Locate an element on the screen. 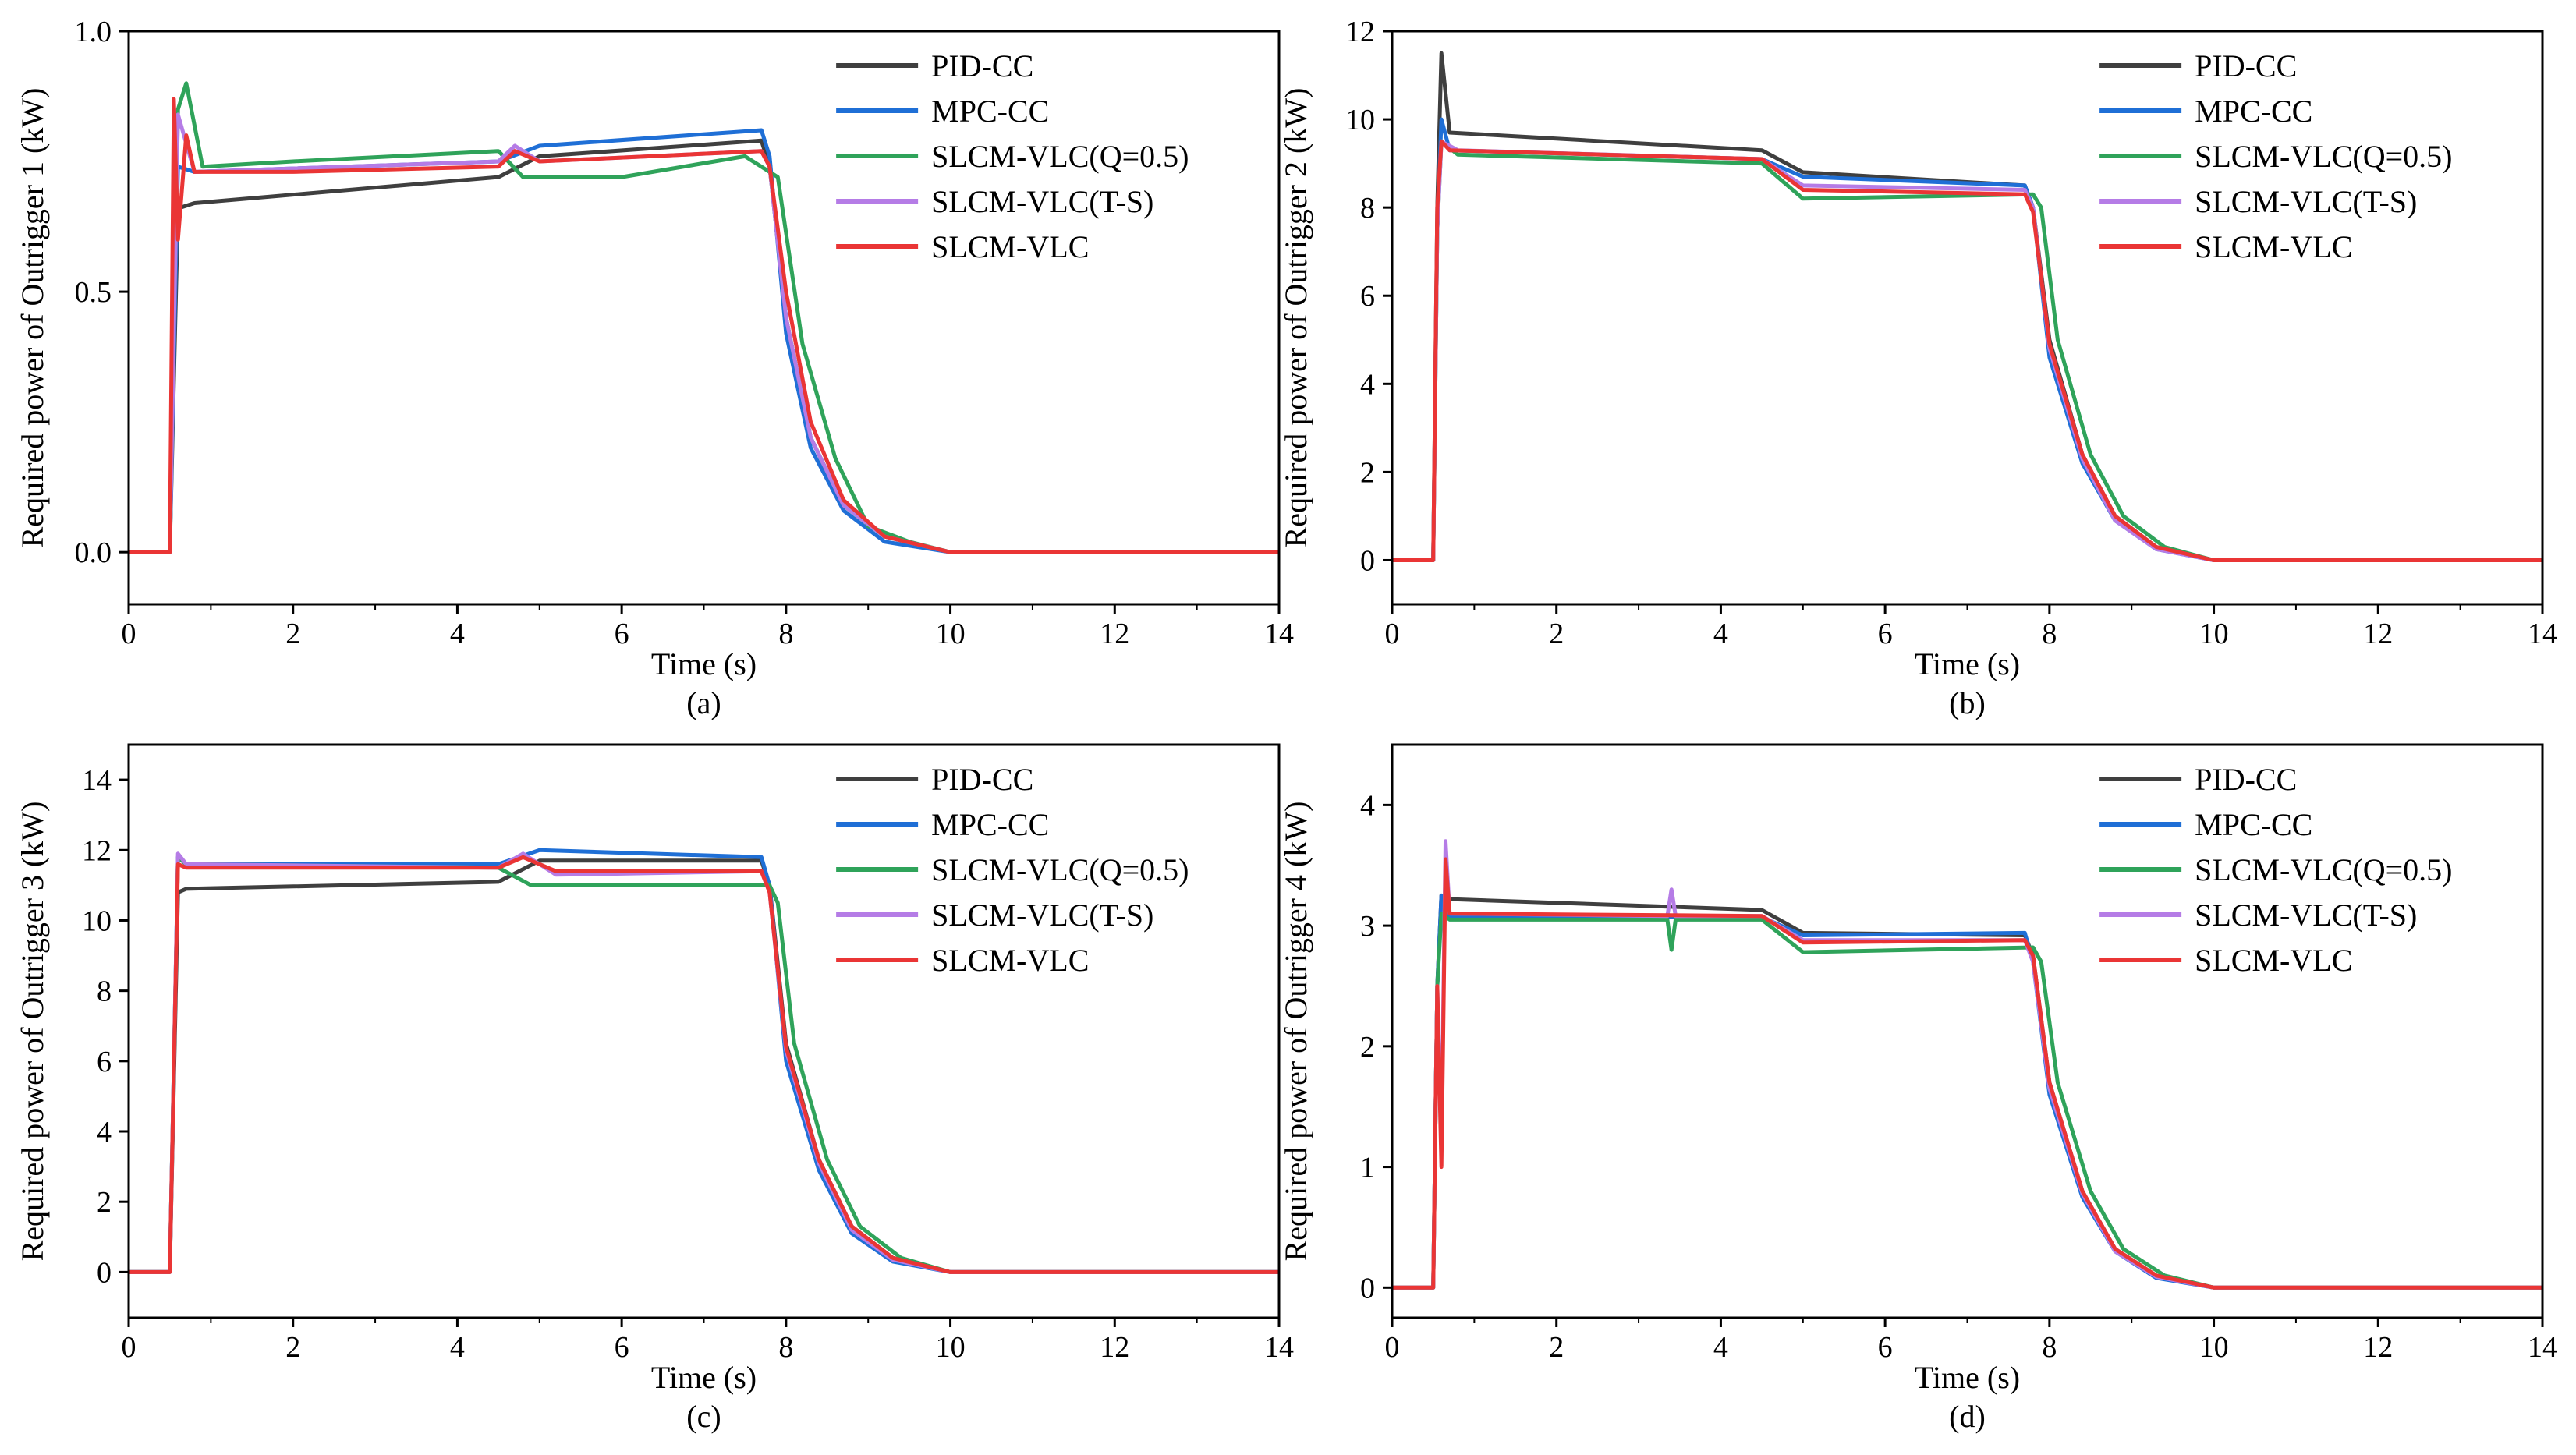 The height and width of the screenshot is (1455, 2576). y-tick-label: 1 is located at coordinates (1367, 1168).